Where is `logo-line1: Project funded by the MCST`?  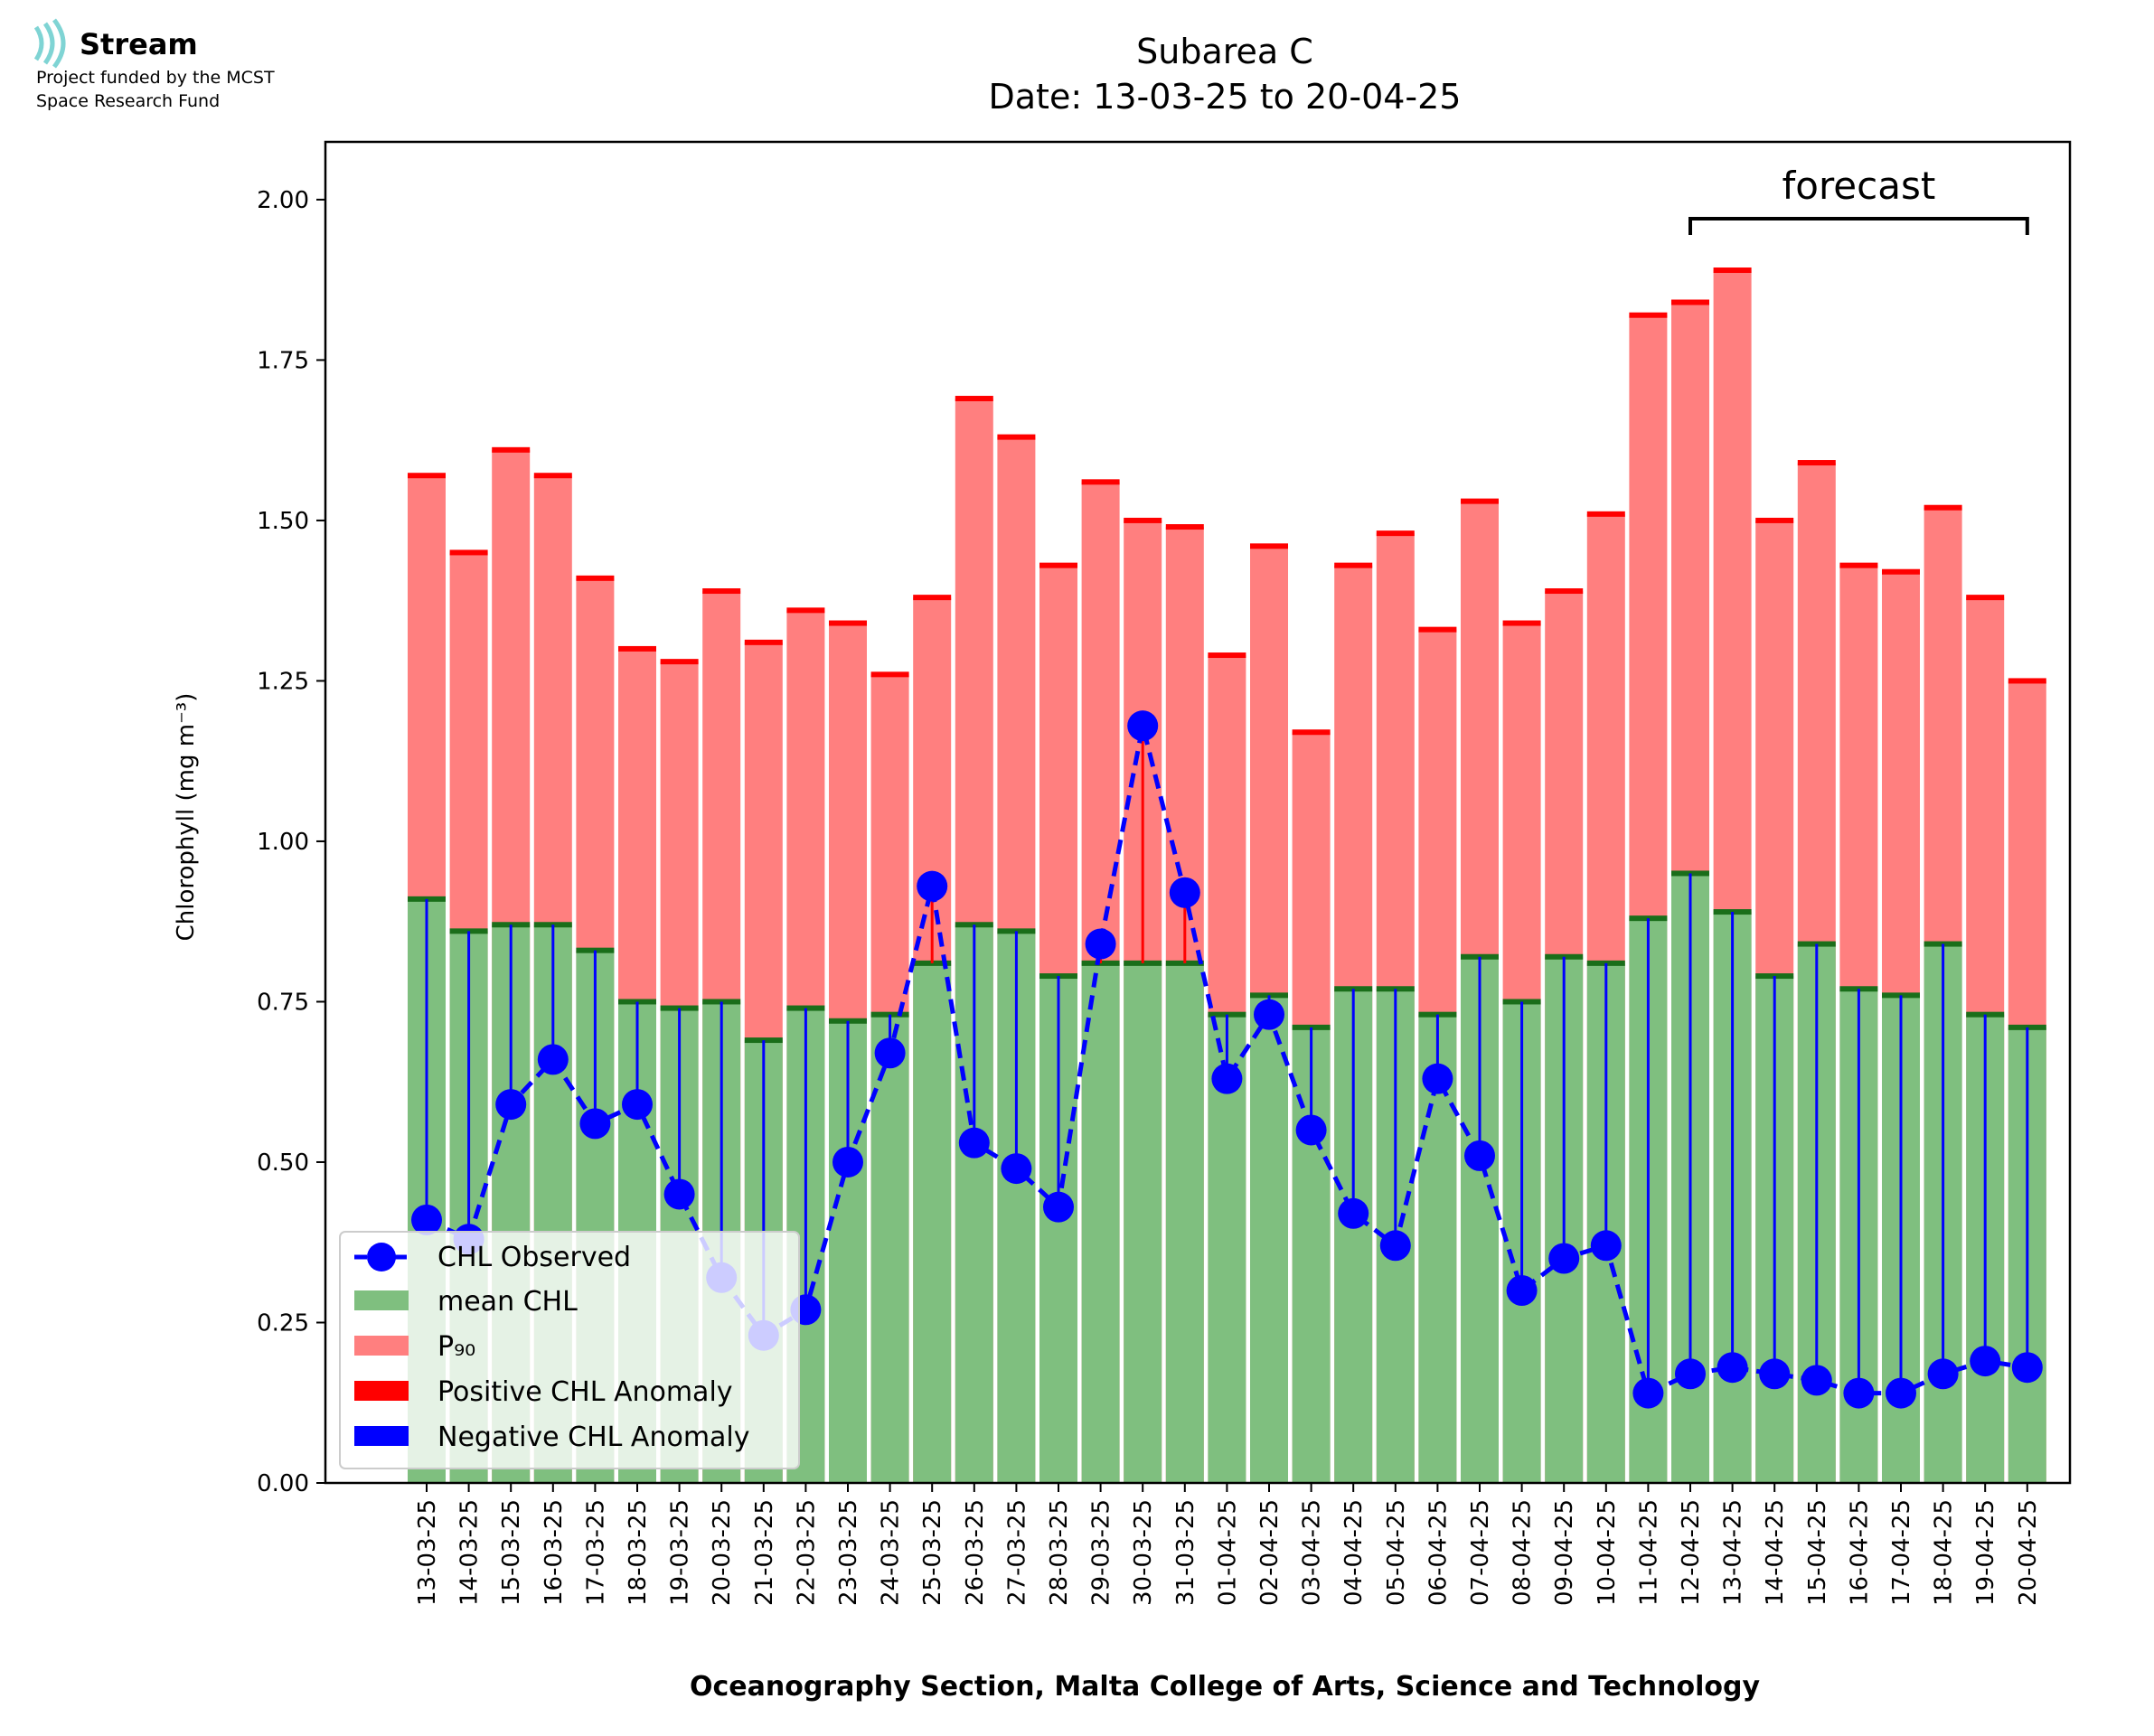
logo-line1: Project funded by the MCST is located at coordinates (155, 78).